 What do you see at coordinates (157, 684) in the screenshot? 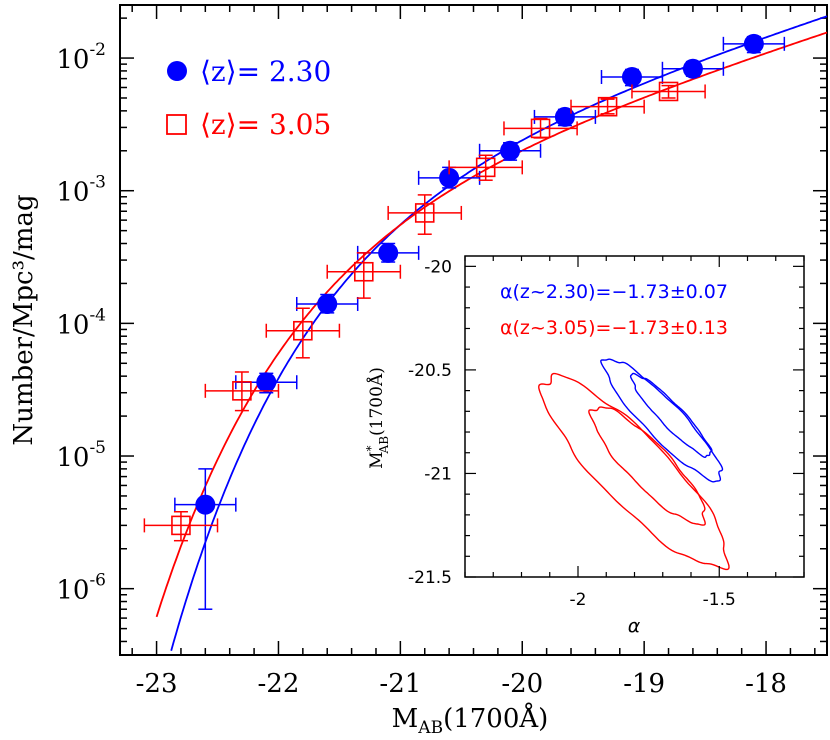
I see `x-tick-label: -23` at bounding box center [157, 684].